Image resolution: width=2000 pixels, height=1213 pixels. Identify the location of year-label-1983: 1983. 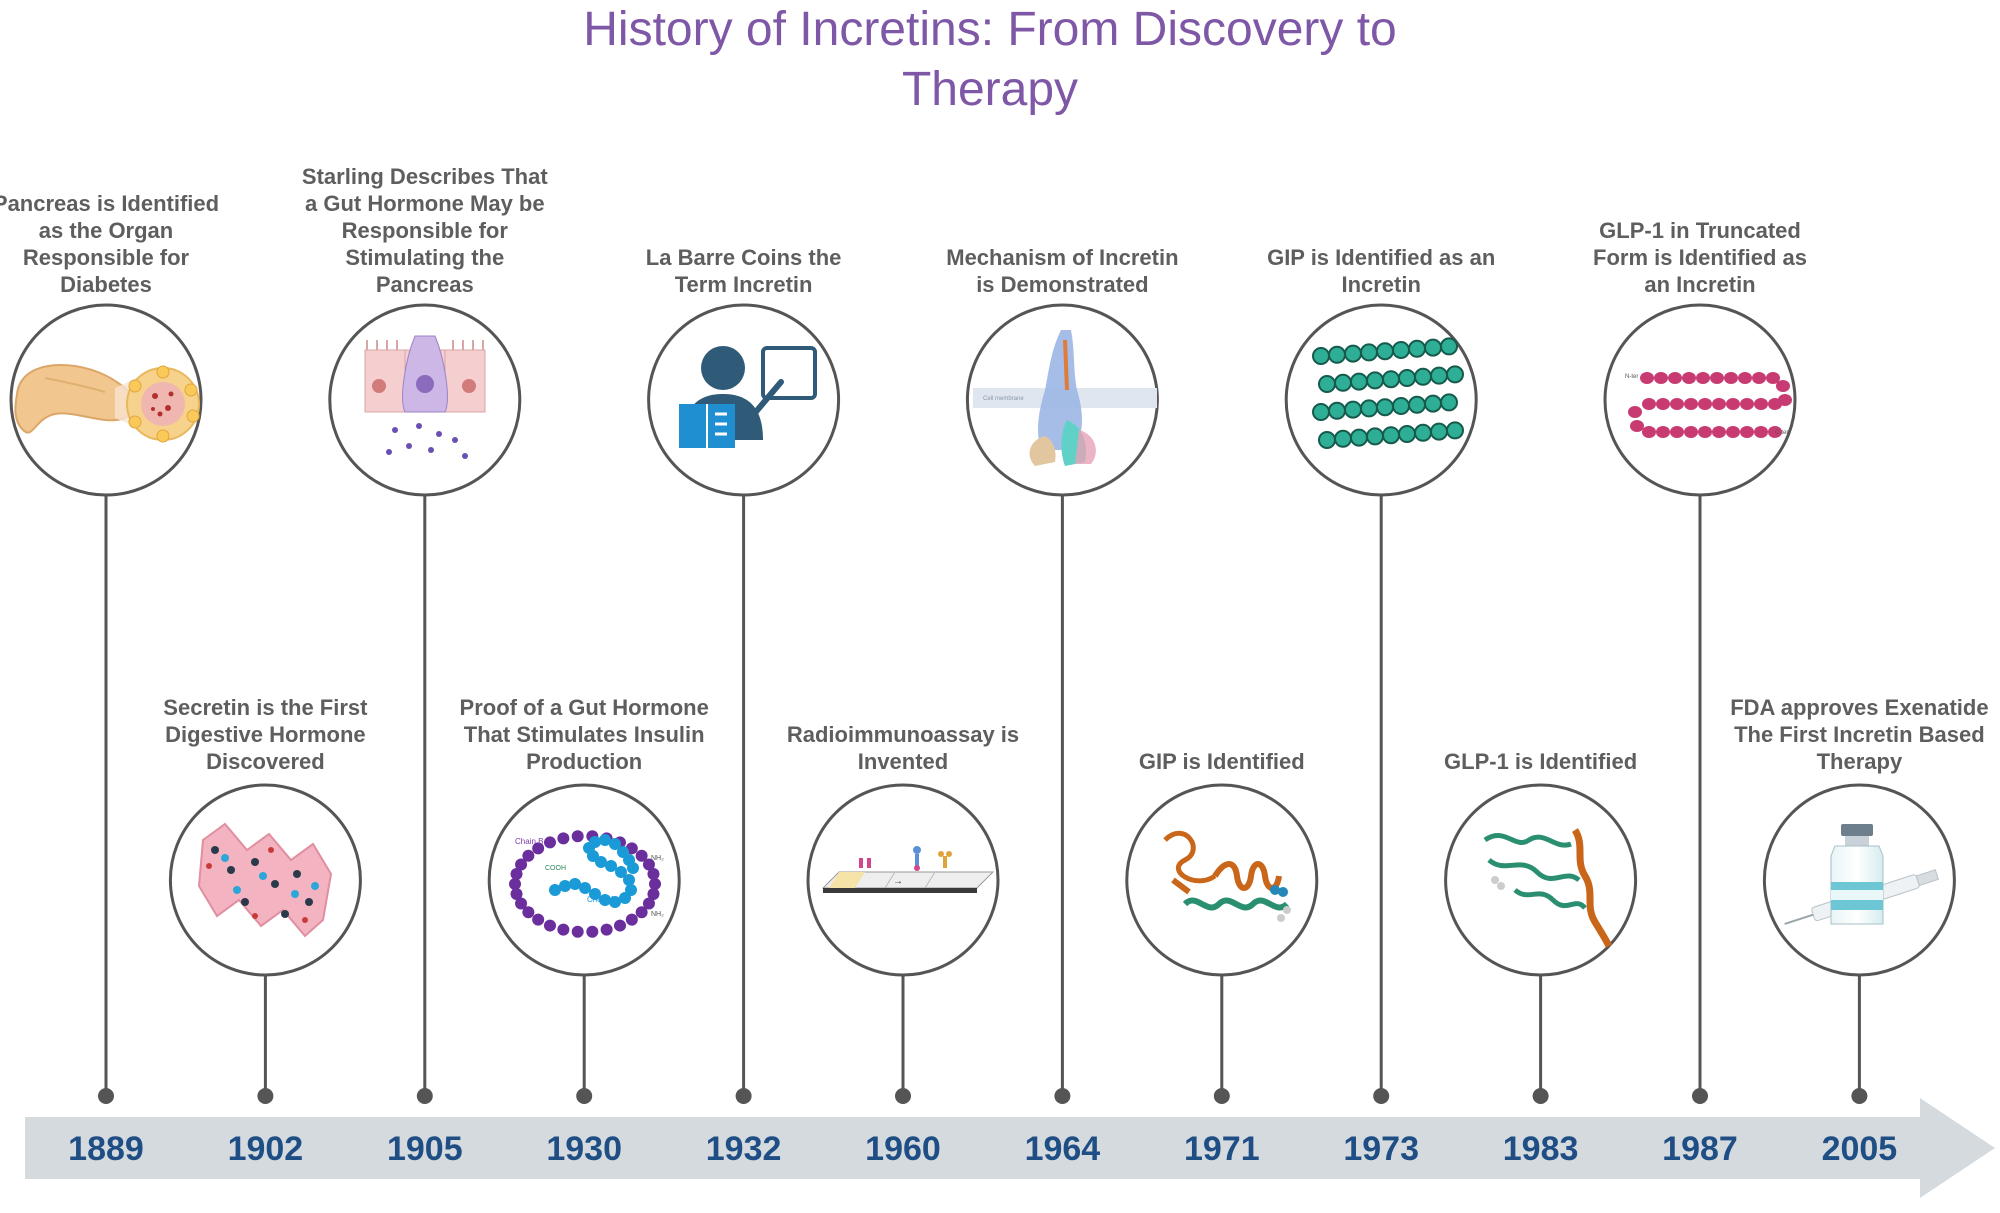
(1540, 1149).